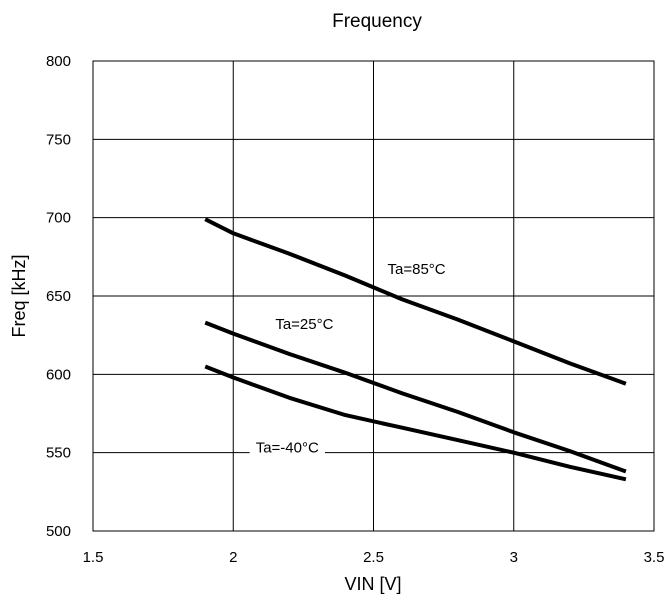 This screenshot has width=669, height=602. I want to click on y-tick-label: 550, so click(58, 453).